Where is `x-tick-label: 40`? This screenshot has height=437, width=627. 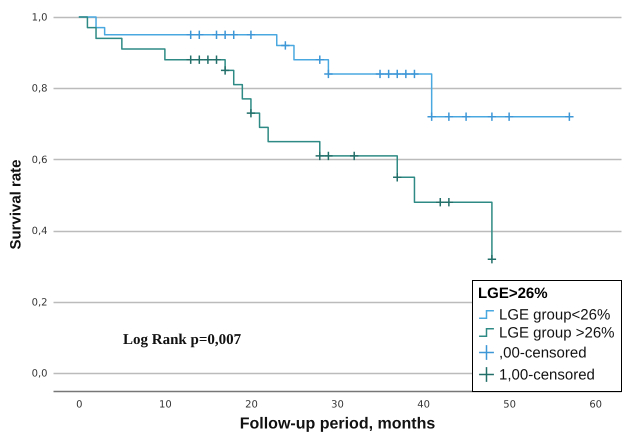 x-tick-label: 40 is located at coordinates (423, 405).